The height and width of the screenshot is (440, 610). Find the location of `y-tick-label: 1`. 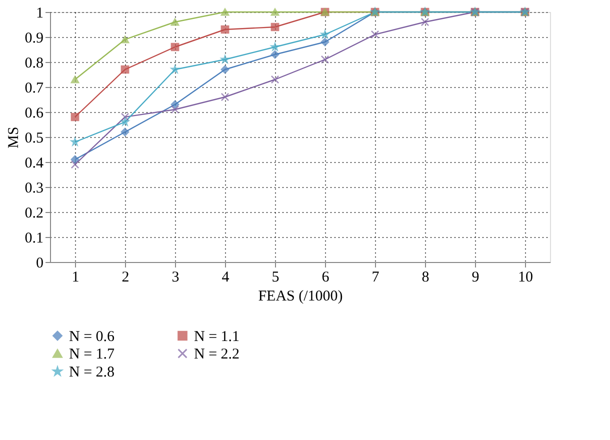

y-tick-label: 1 is located at coordinates (40, 14).